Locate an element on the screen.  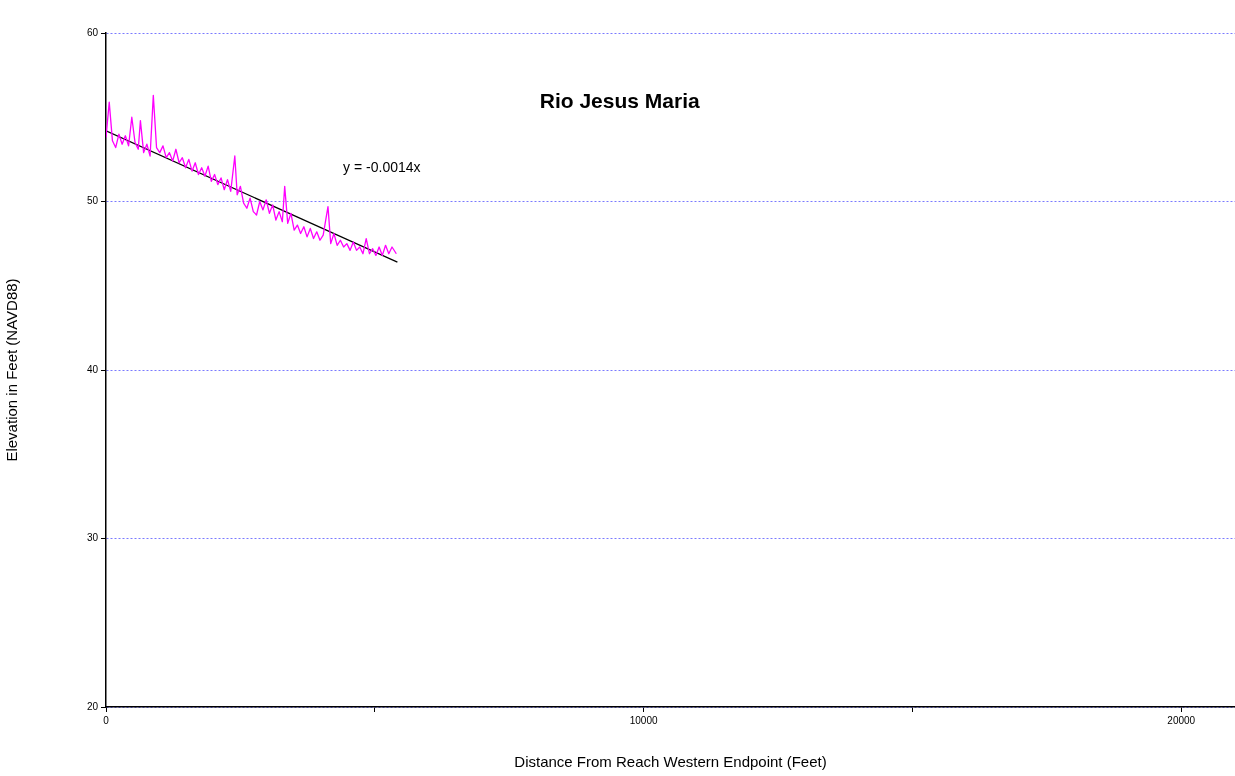
y-tick-label: 20 is located at coordinates (92, 706).